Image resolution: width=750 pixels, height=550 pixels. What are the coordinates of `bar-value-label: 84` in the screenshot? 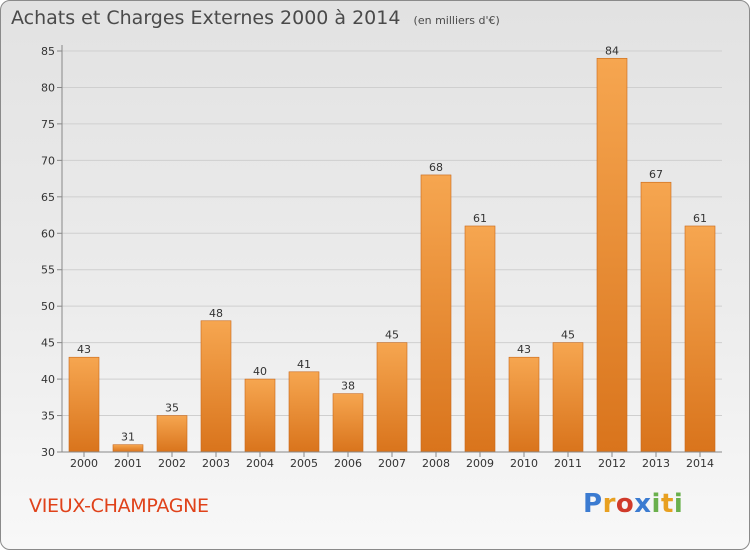 It's located at (612, 50).